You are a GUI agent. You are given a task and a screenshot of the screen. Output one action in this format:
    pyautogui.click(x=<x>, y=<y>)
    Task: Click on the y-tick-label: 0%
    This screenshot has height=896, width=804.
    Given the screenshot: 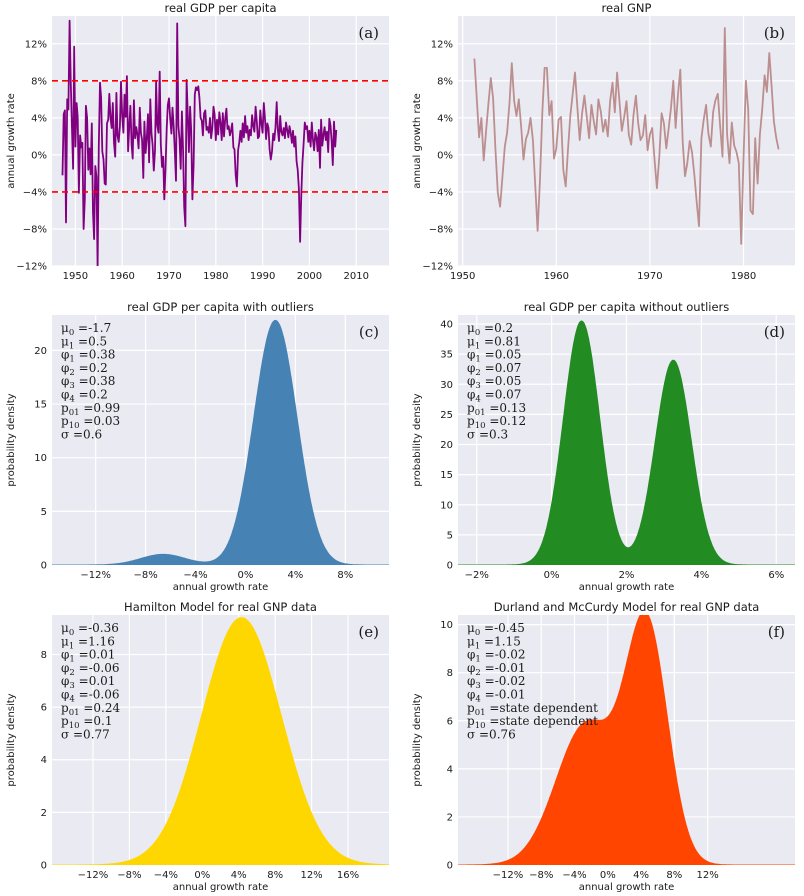 What is the action you would take?
    pyautogui.click(x=445, y=155)
    